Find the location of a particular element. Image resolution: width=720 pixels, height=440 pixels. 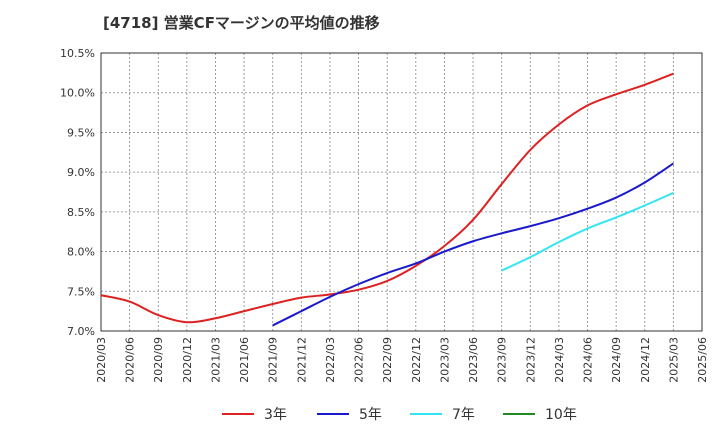

y-tick-label: 8.0% is located at coordinates (81, 252).